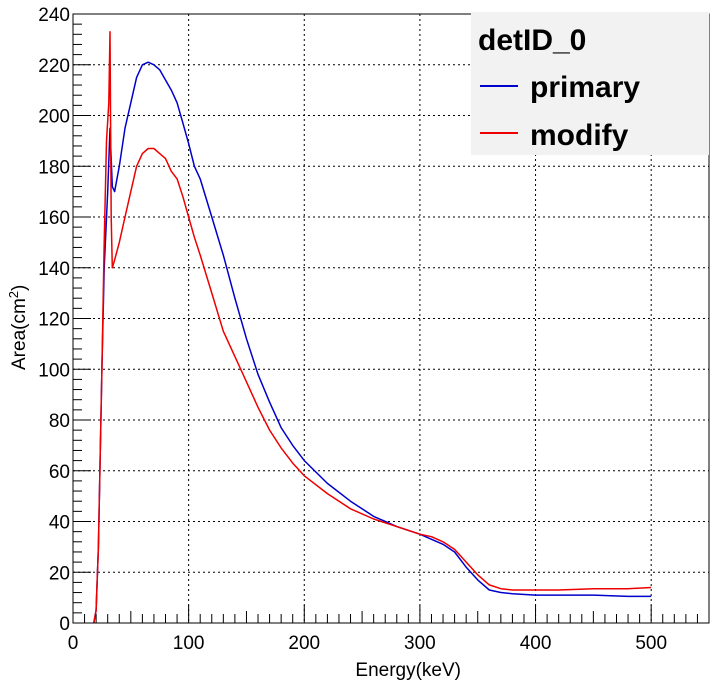 The width and height of the screenshot is (718, 686). What do you see at coordinates (73, 643) in the screenshot?
I see `x-tick-label: 0` at bounding box center [73, 643].